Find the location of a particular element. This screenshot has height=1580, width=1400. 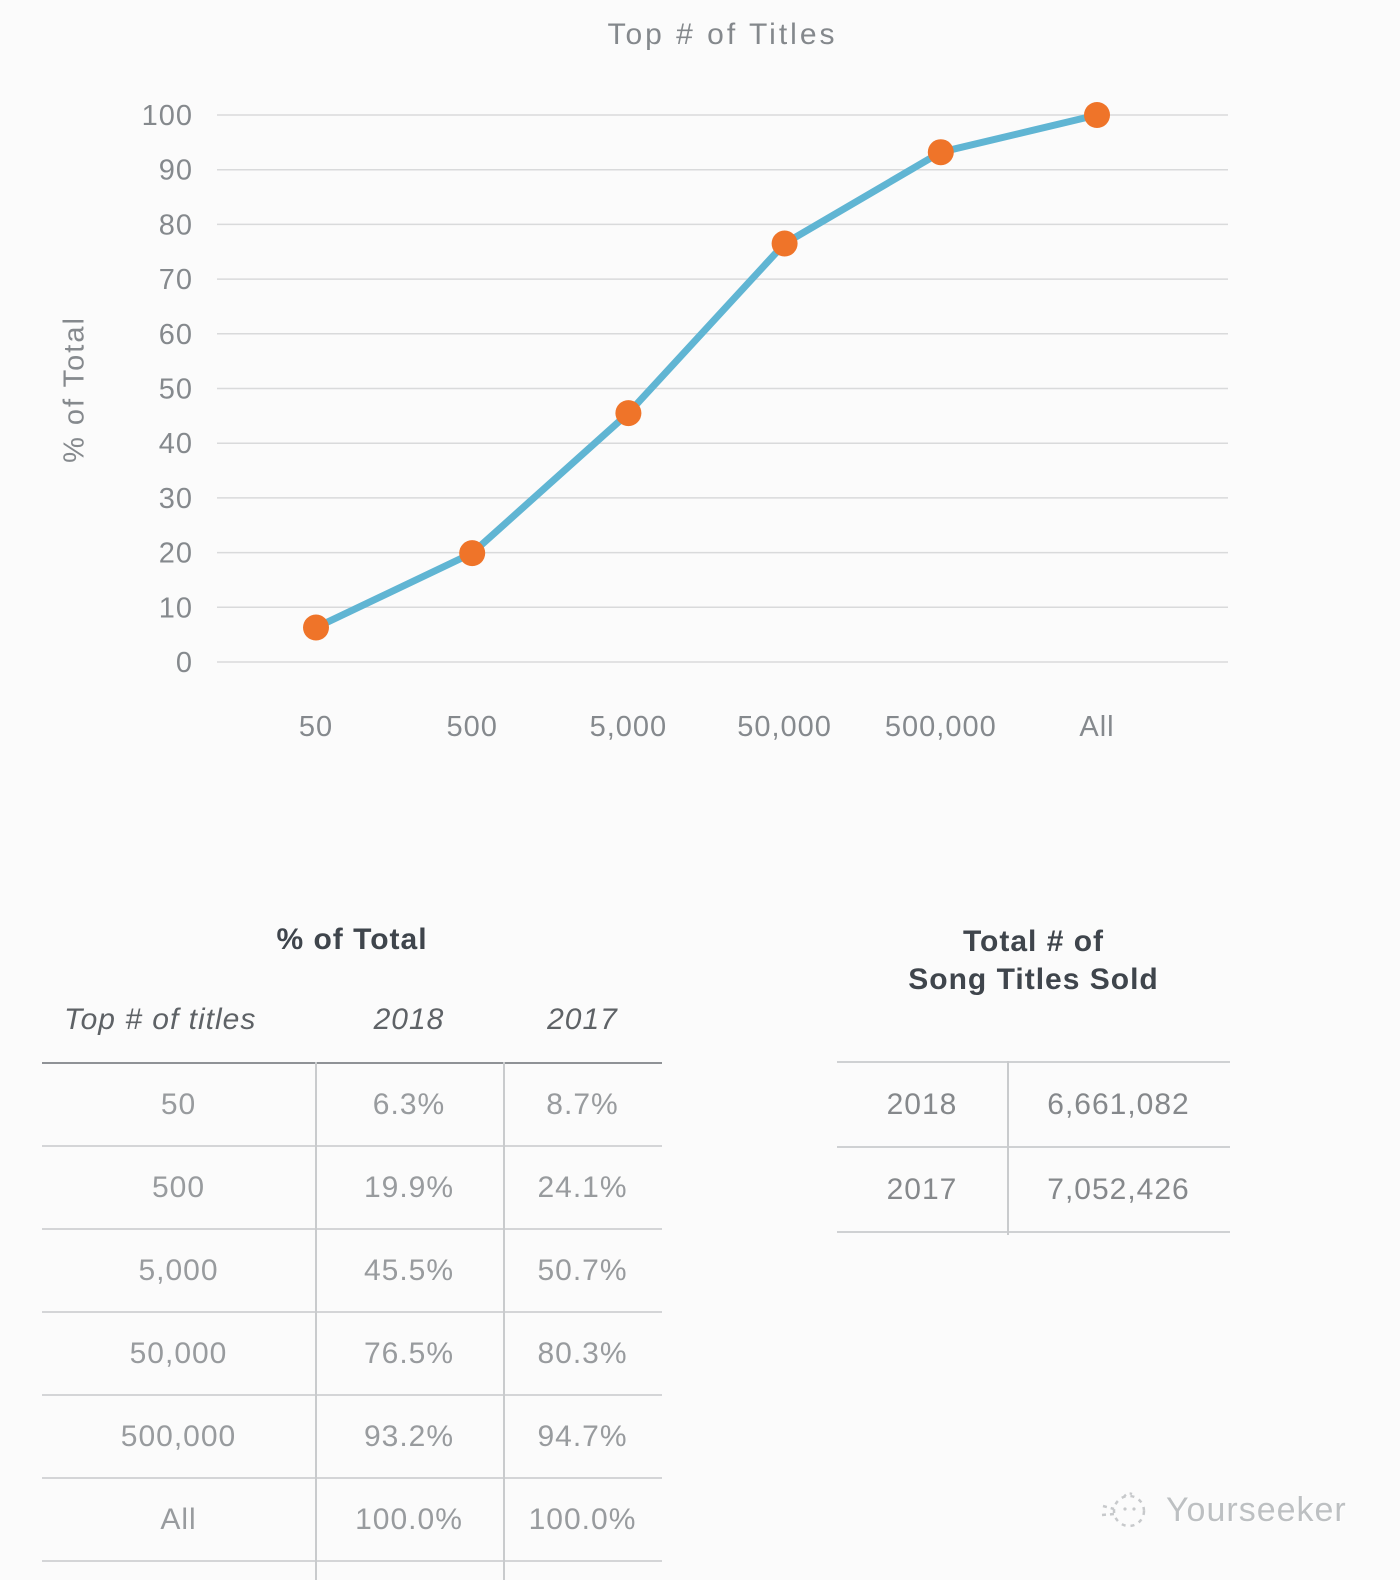

table-cell: 7,052,426 is located at coordinates (1118, 1189).